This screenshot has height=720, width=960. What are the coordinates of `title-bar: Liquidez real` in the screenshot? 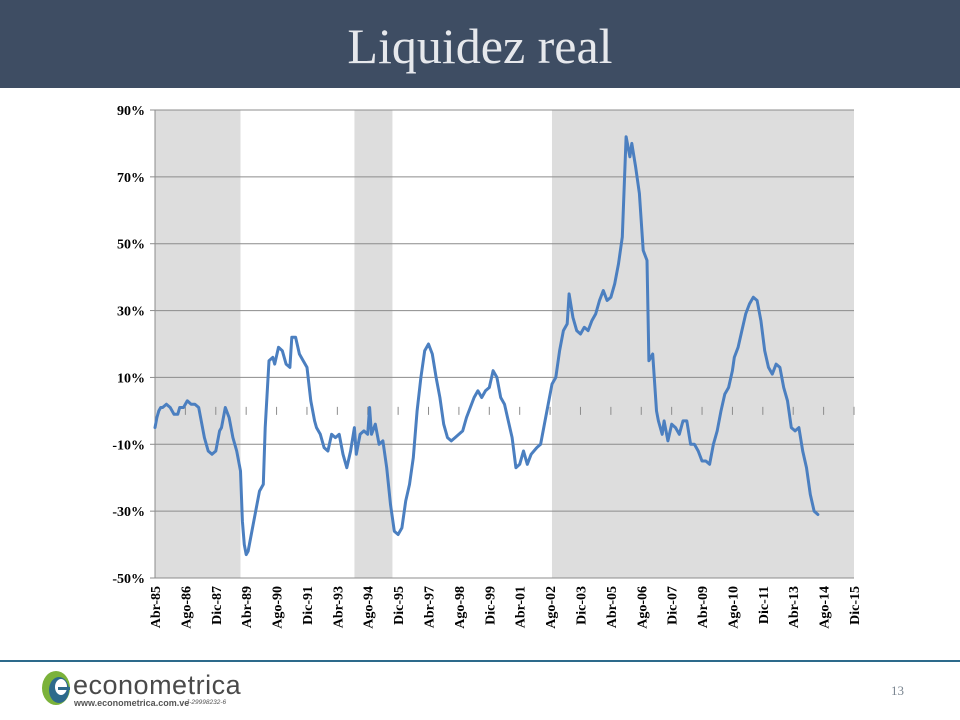 It's located at (480, 44).